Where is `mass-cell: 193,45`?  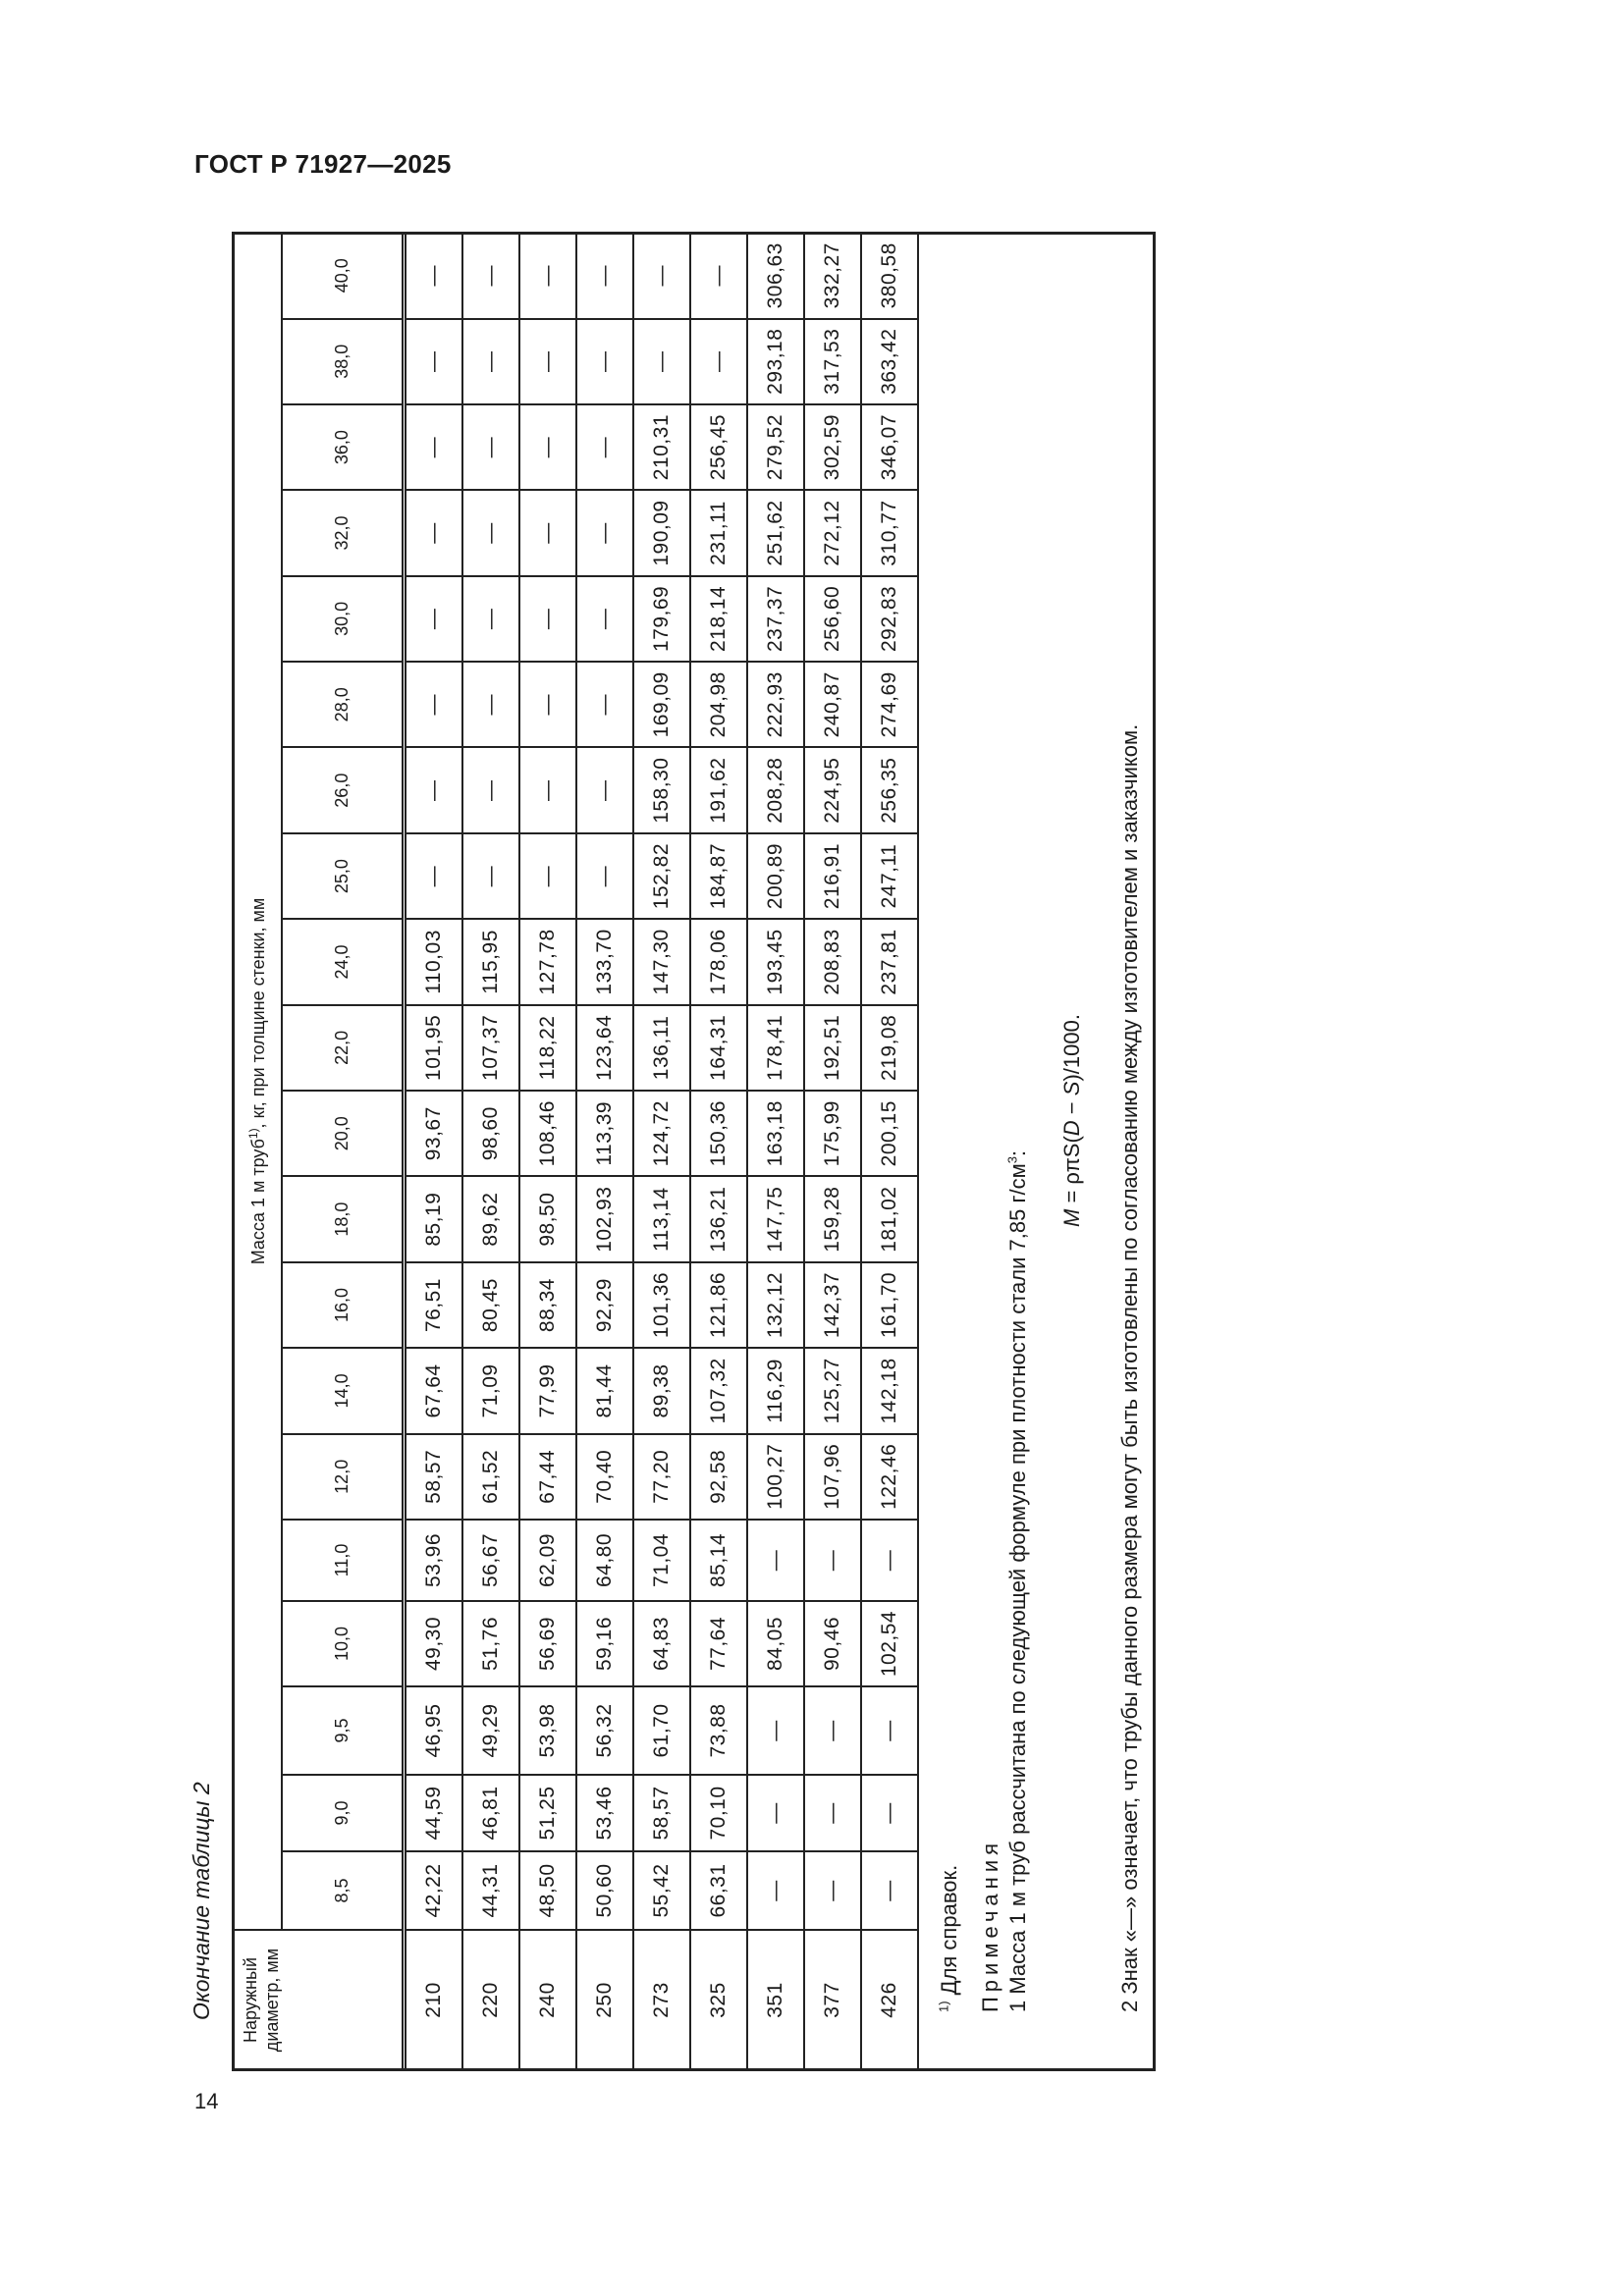 mass-cell: 193,45 is located at coordinates (775, 962).